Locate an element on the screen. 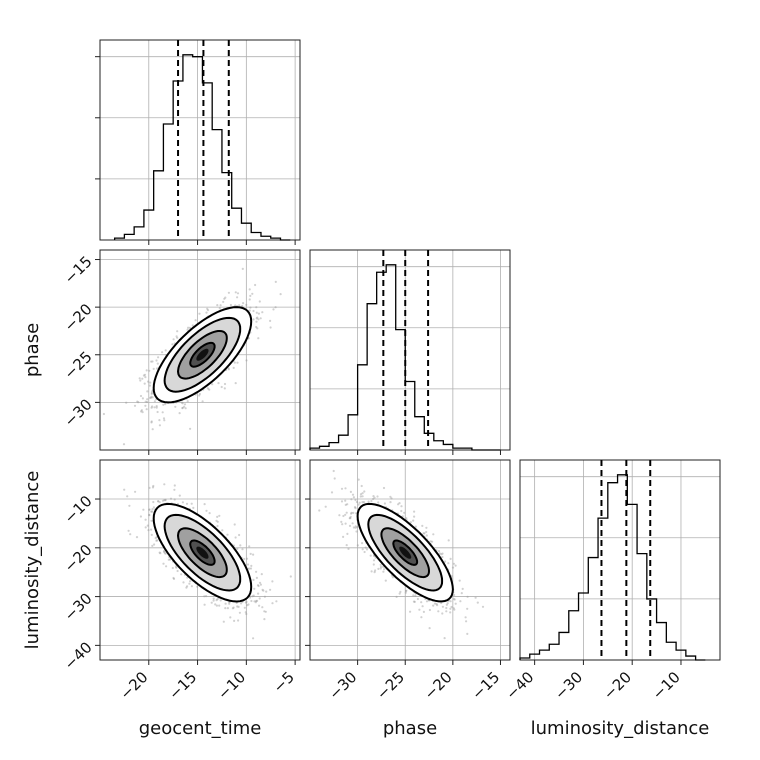 This screenshot has width=760, height=760. scatter-geocent-time-vs-luminosity-distance-frame is located at coordinates (200, 560).